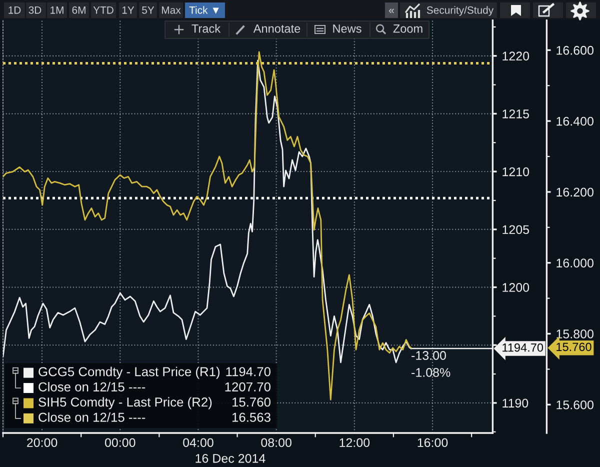 This screenshot has height=467, width=600. Describe the element at coordinates (206, 28) in the screenshot. I see `annotation: Track` at that location.